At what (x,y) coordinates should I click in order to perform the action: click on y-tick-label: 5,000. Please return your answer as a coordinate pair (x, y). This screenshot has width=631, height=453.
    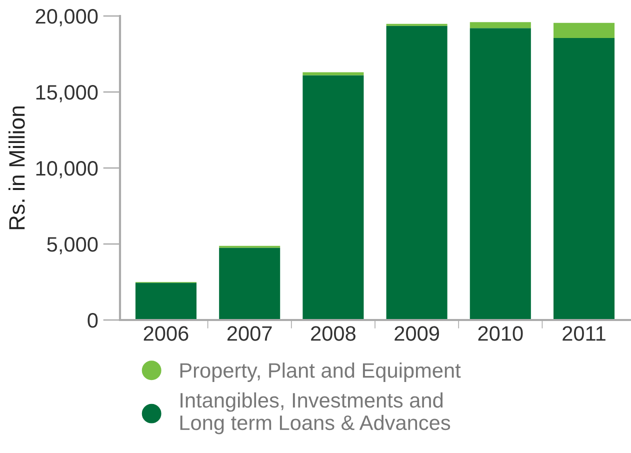
    Looking at the image, I should click on (72, 245).